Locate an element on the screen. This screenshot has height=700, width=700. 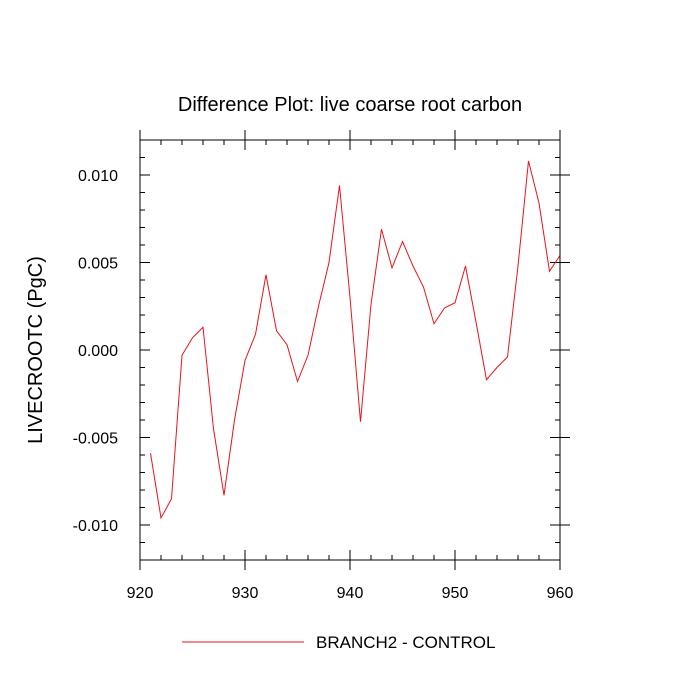
y-axis-label: LIVECROOTC (PgC) is located at coordinates (36, 350).